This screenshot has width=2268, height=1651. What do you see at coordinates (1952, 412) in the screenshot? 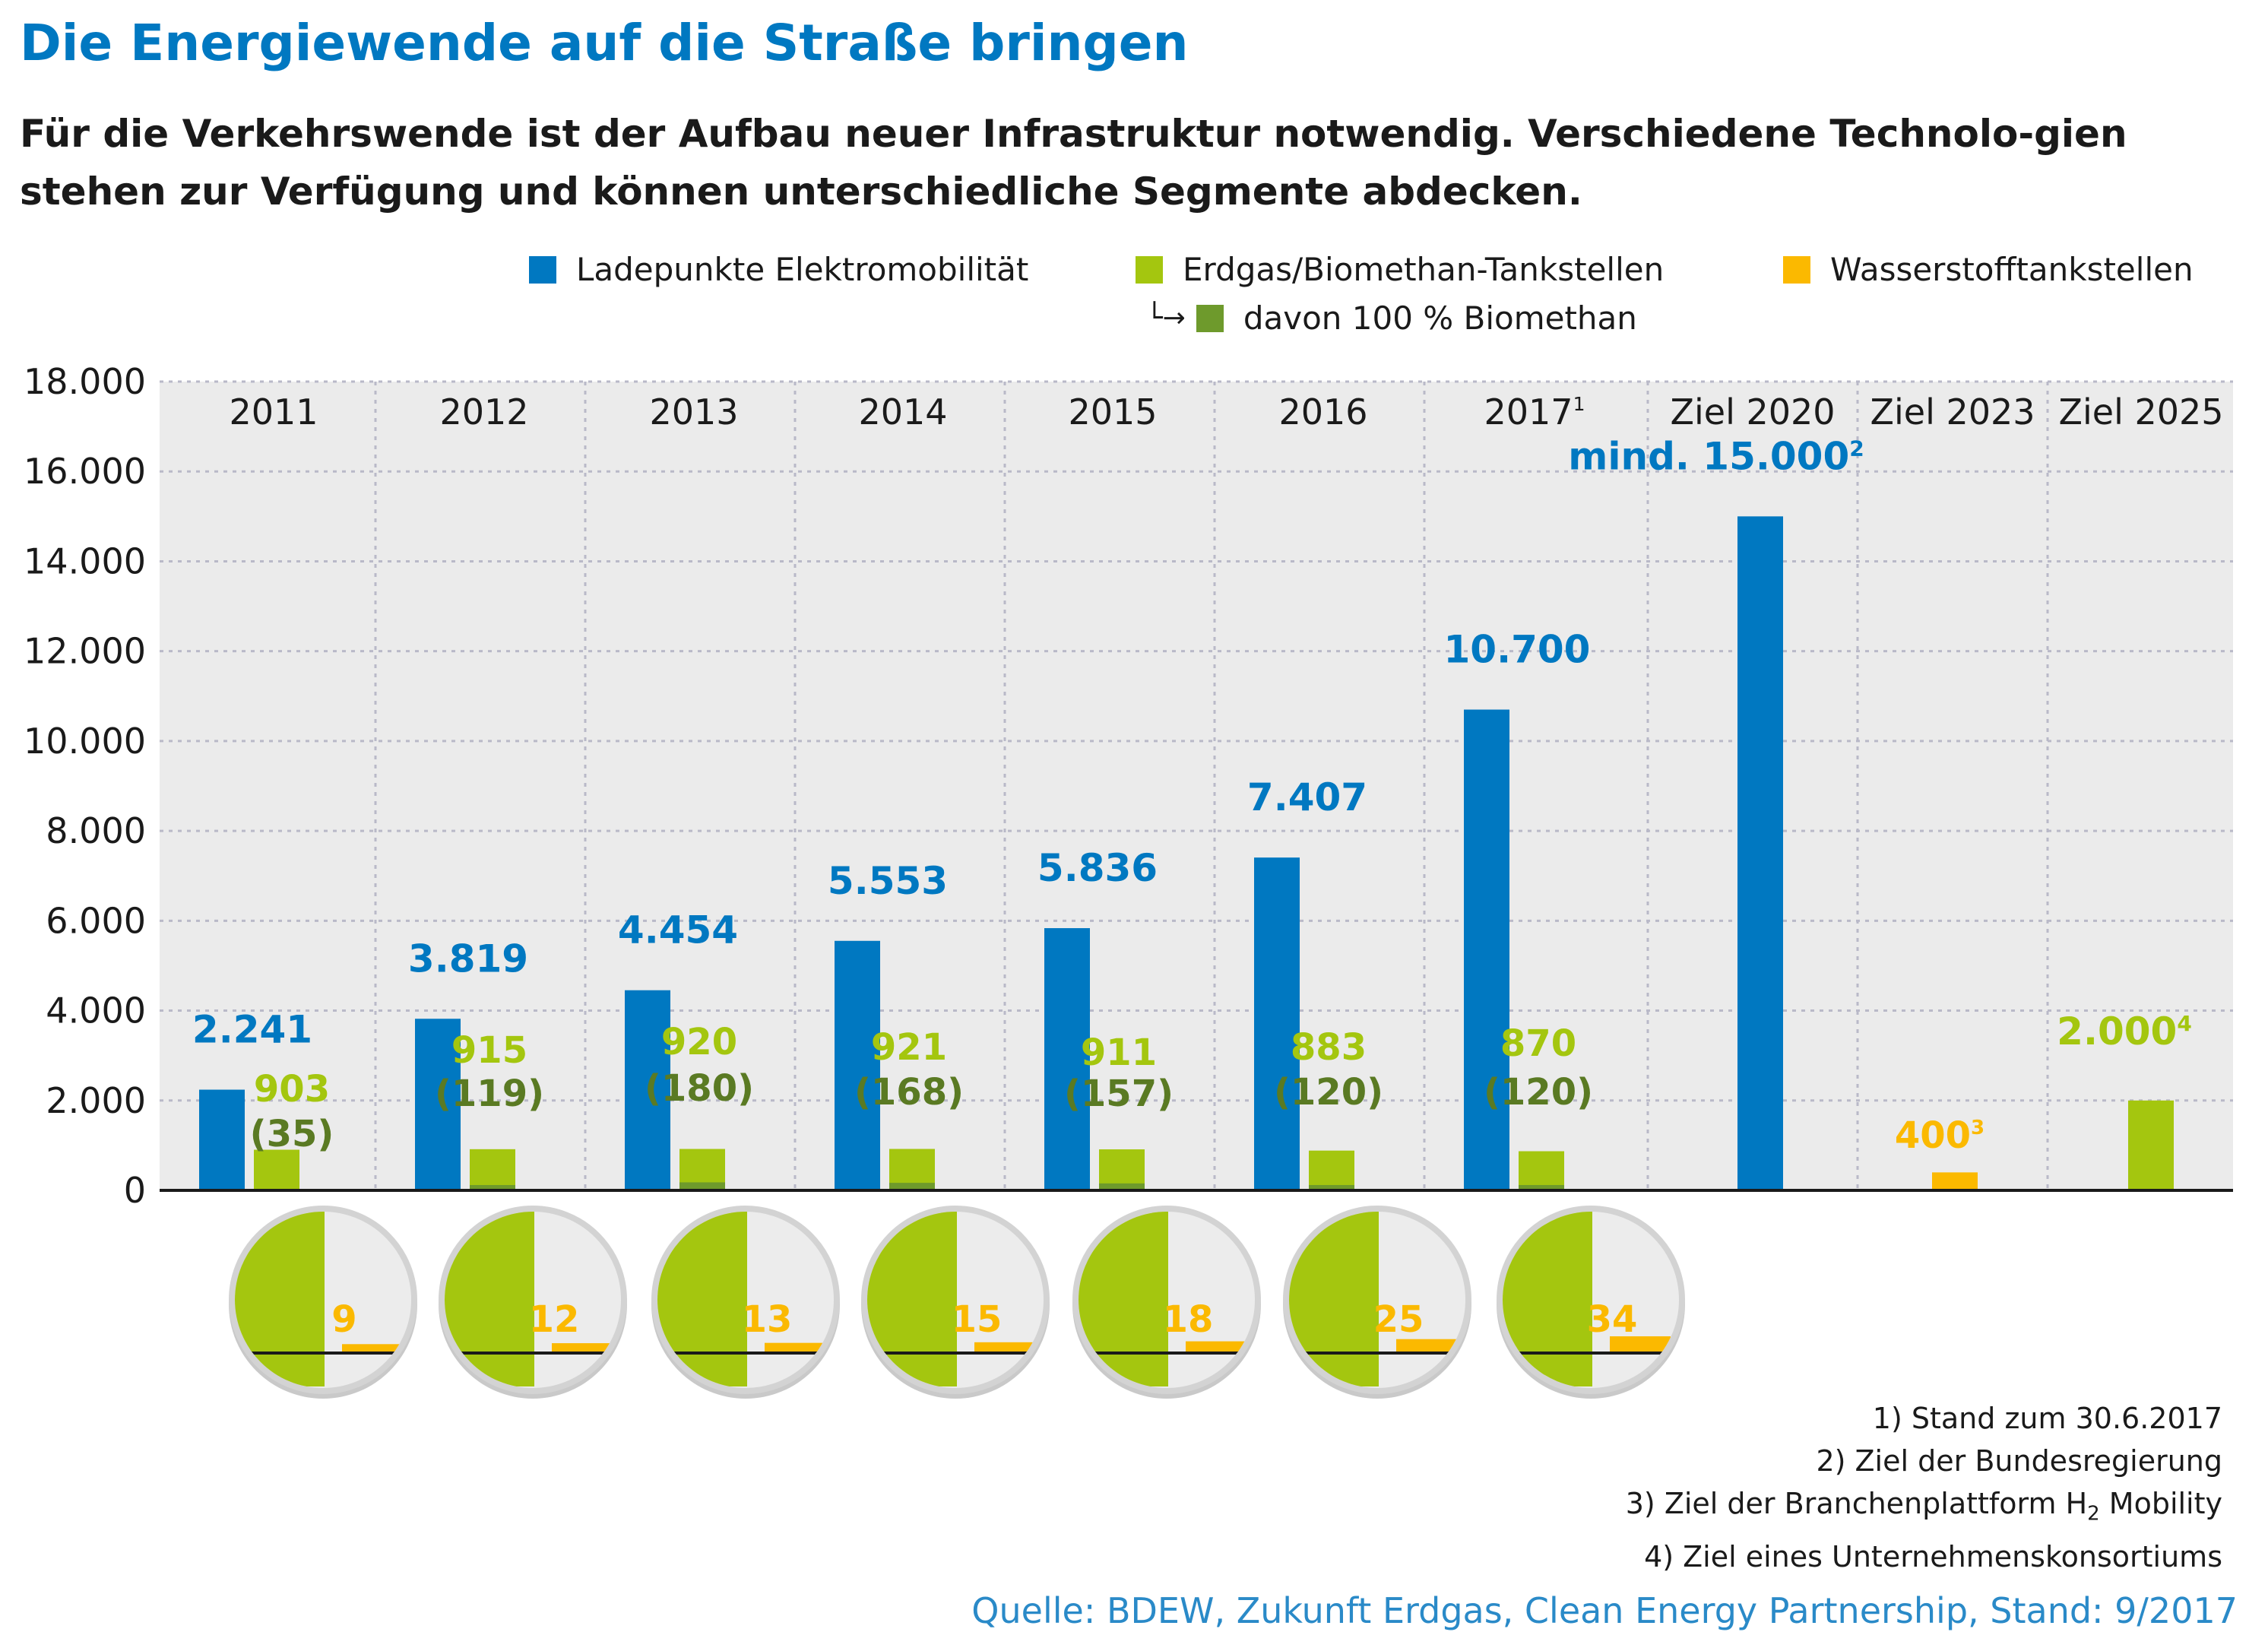
I see `category-label: Ziel 2023` at bounding box center [1952, 412].